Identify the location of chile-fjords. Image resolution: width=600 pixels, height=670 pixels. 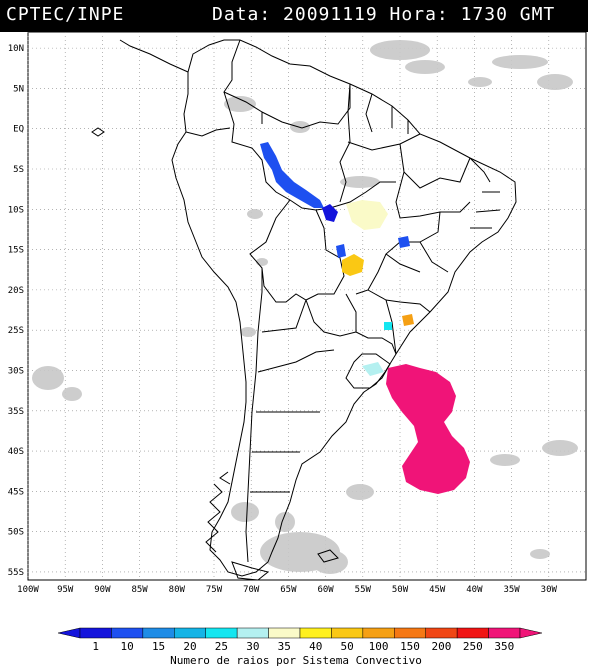
(218, 512).